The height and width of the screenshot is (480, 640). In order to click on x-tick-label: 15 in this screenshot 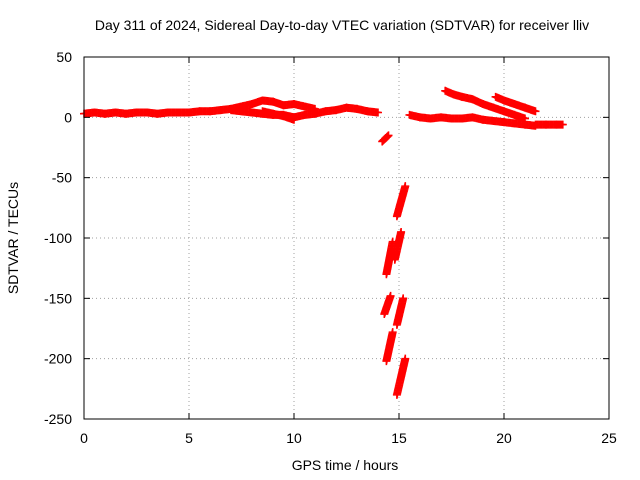, I will do `click(399, 438)`.